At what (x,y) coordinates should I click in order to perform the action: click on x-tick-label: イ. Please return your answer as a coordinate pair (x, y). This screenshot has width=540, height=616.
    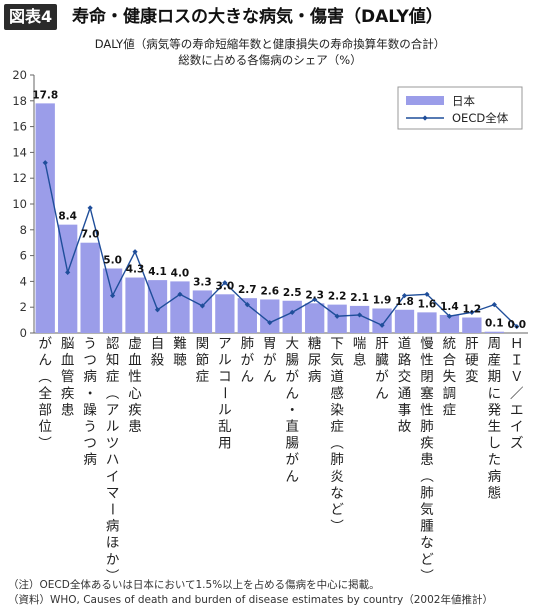
    Looking at the image, I should click on (113, 477).